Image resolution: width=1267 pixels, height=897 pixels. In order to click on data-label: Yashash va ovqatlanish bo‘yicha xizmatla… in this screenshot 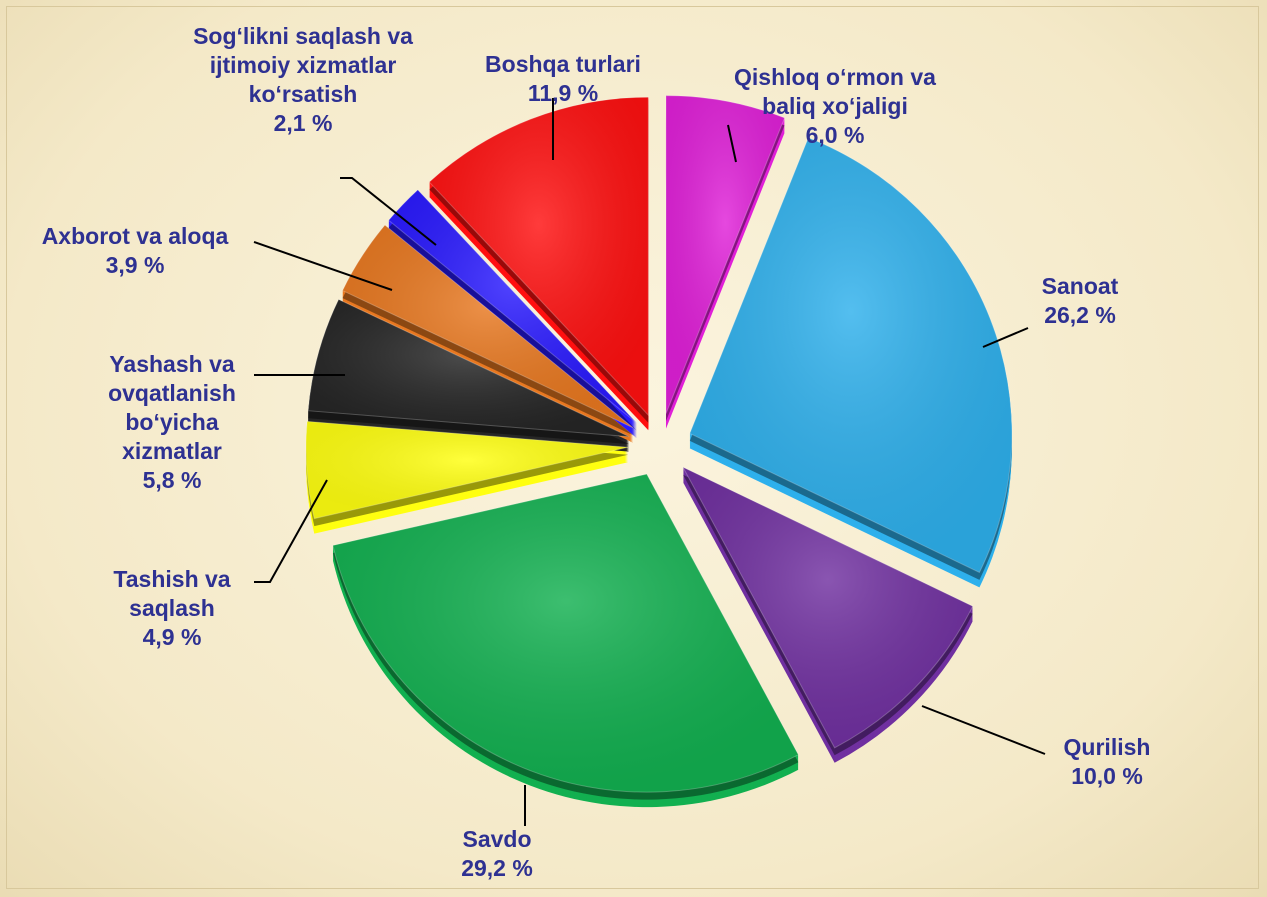, I will do `click(172, 422)`.